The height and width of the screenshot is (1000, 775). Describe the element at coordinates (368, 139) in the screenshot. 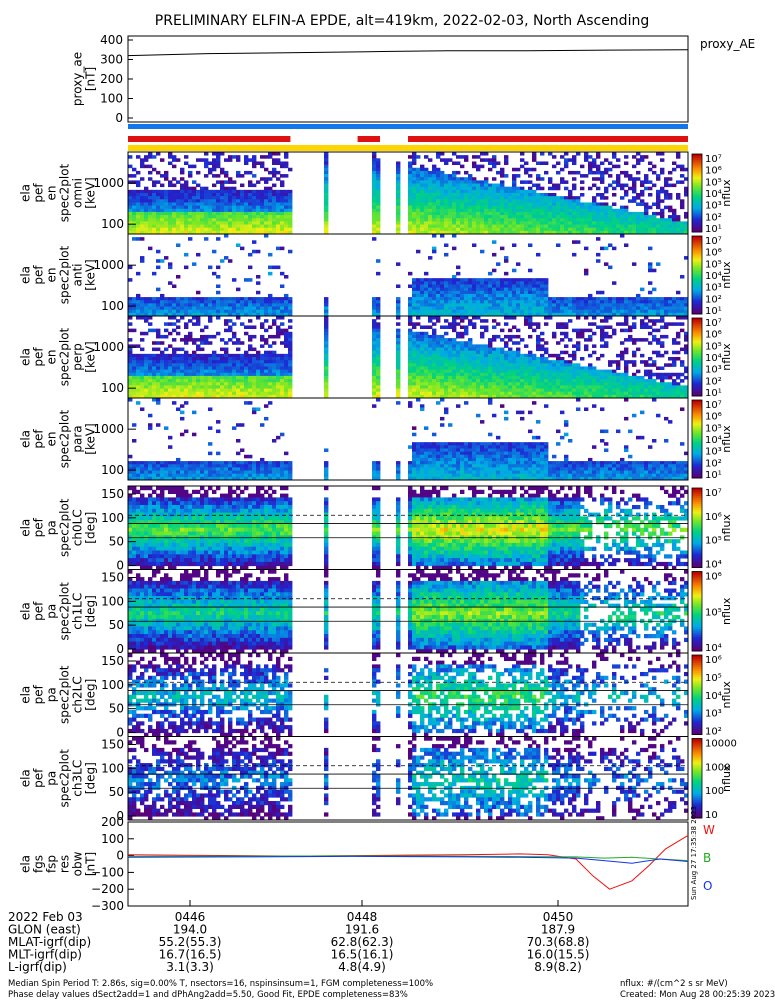

I see `flag-bar-red-segment` at that location.